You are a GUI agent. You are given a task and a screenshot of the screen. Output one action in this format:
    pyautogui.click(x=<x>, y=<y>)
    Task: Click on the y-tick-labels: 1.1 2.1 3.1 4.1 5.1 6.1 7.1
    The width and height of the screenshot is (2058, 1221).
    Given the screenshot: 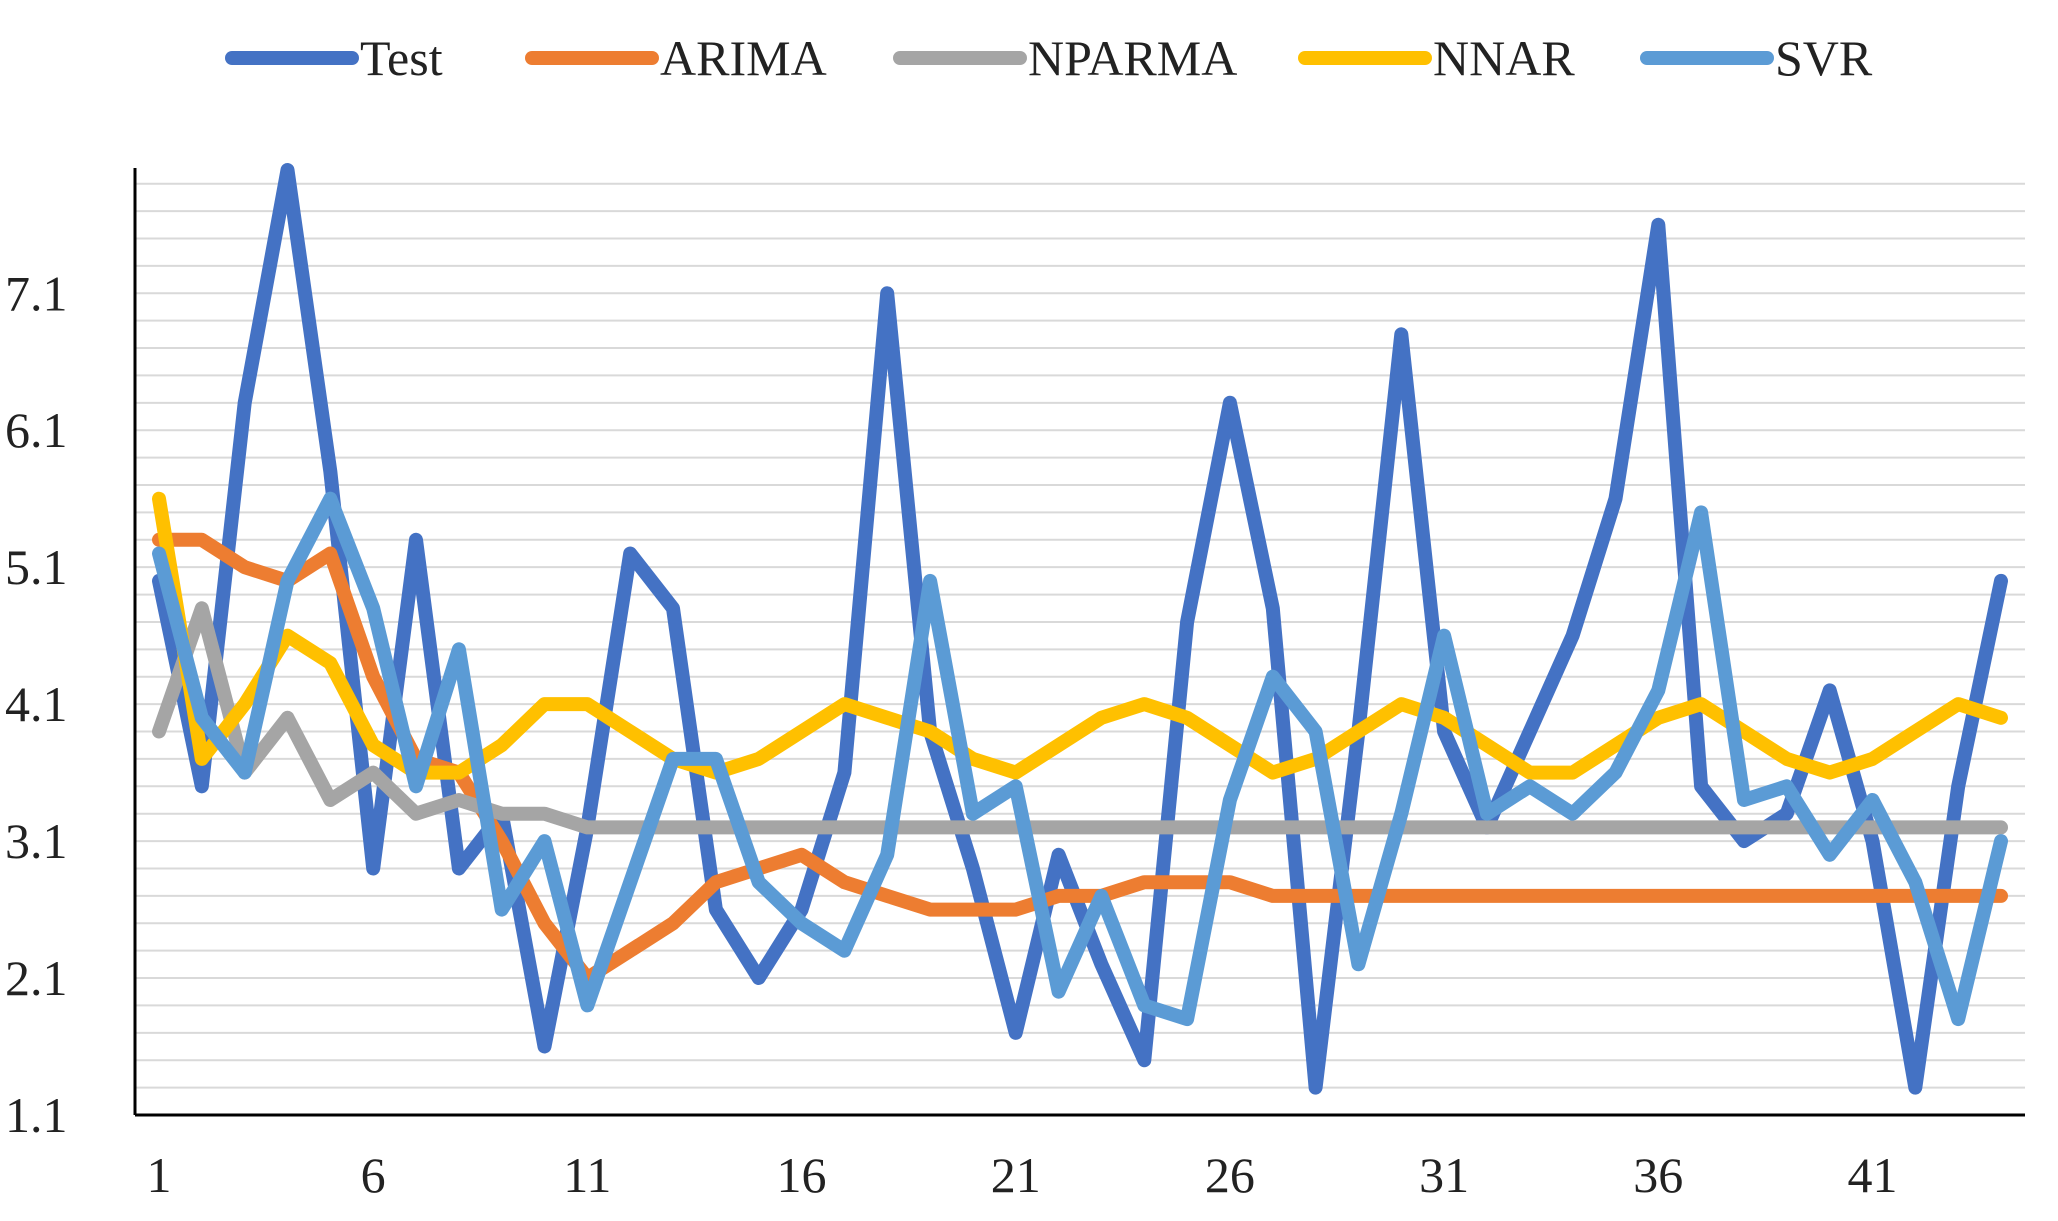 What is the action you would take?
    pyautogui.click(x=36, y=704)
    